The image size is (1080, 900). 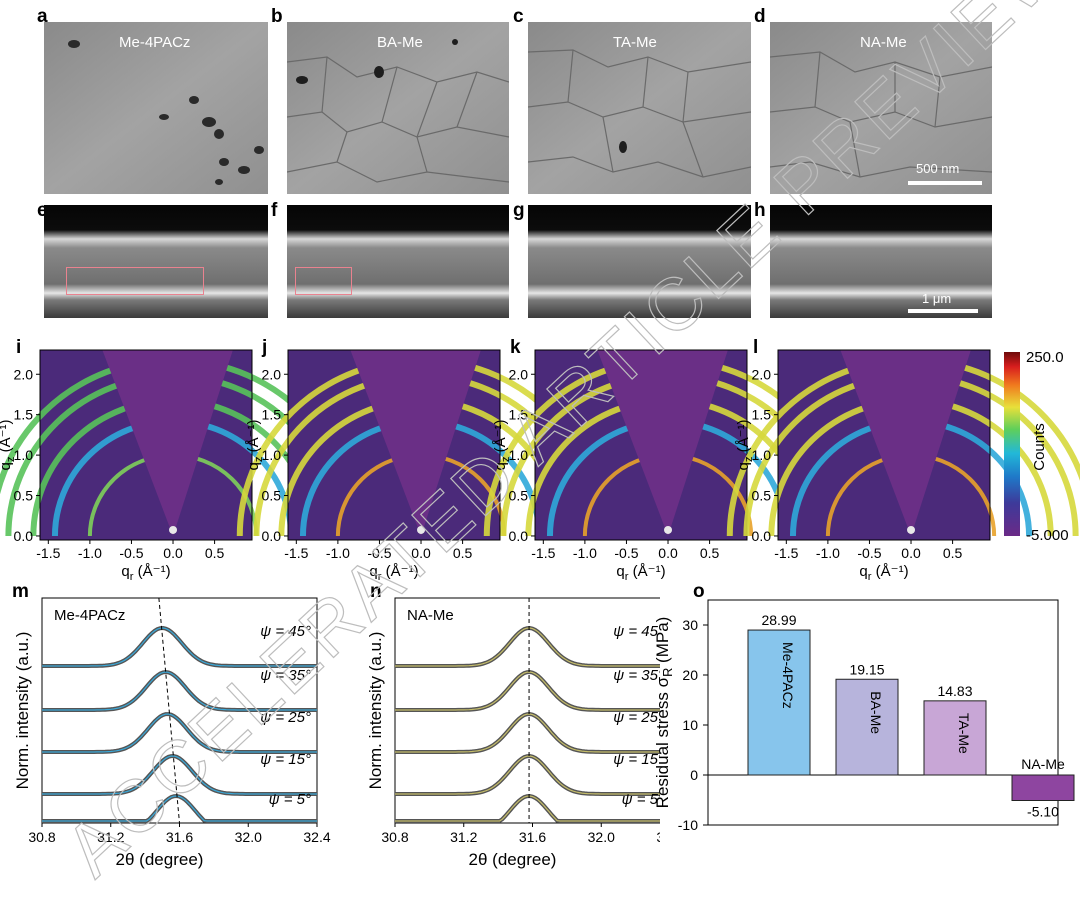 I want to click on panel-label-g: g, so click(x=519, y=210).